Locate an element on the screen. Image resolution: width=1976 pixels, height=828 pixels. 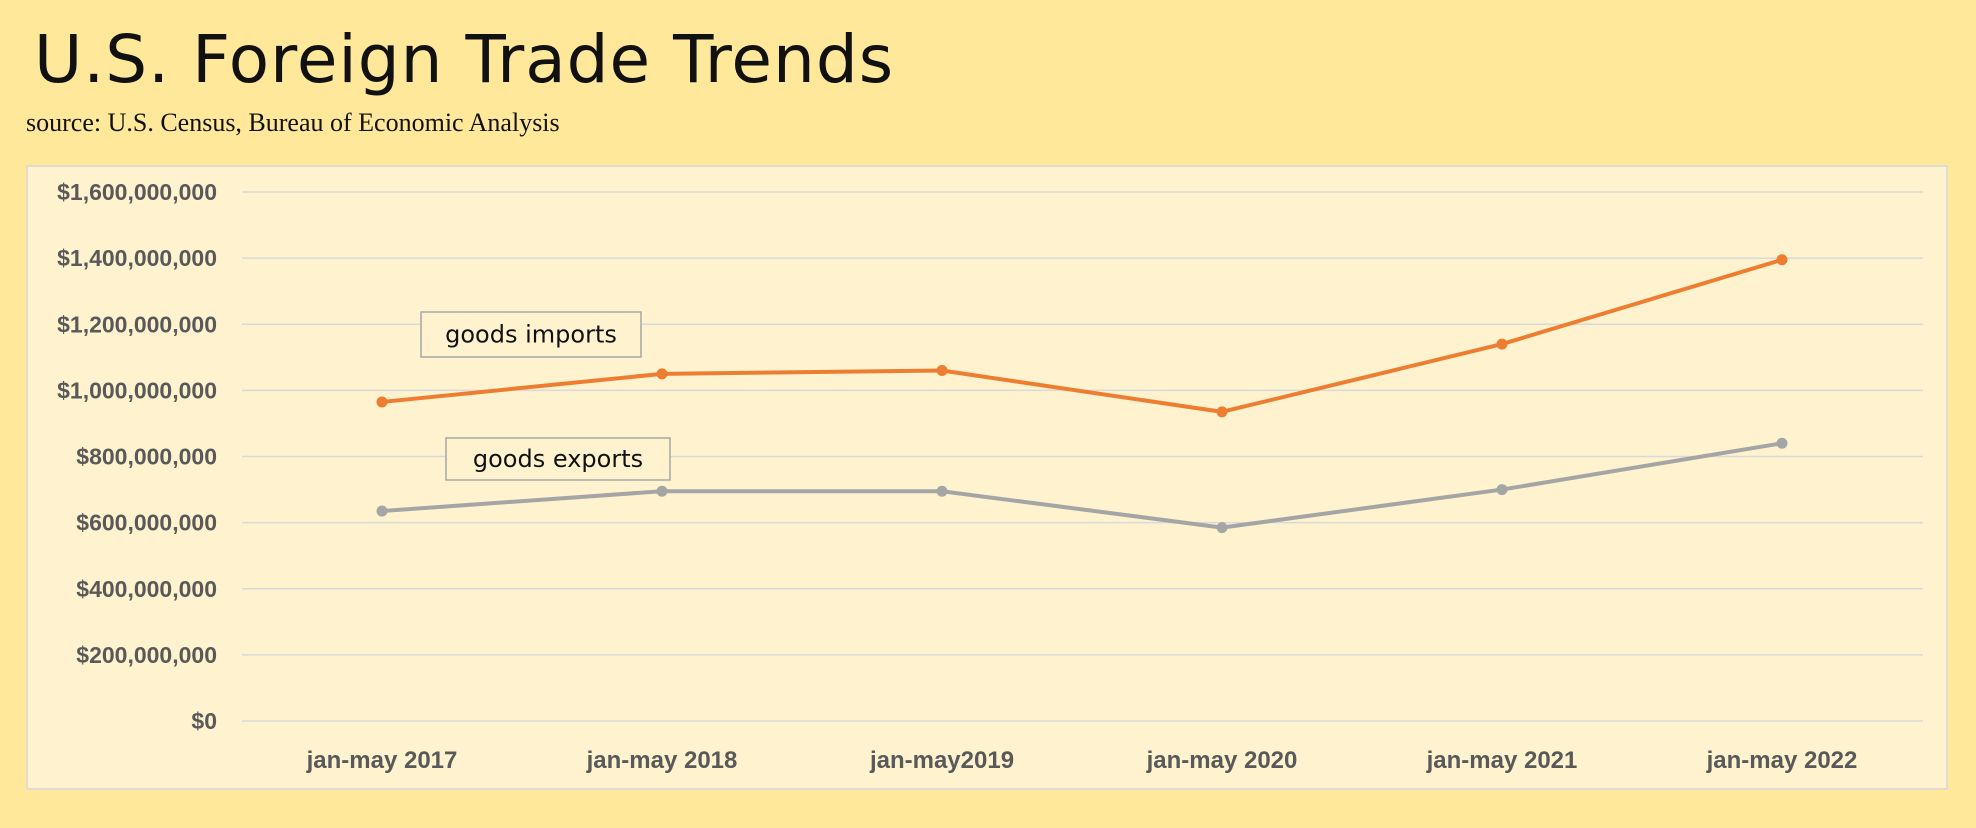
y-tick-label: $800,000,000 is located at coordinates (146, 457).